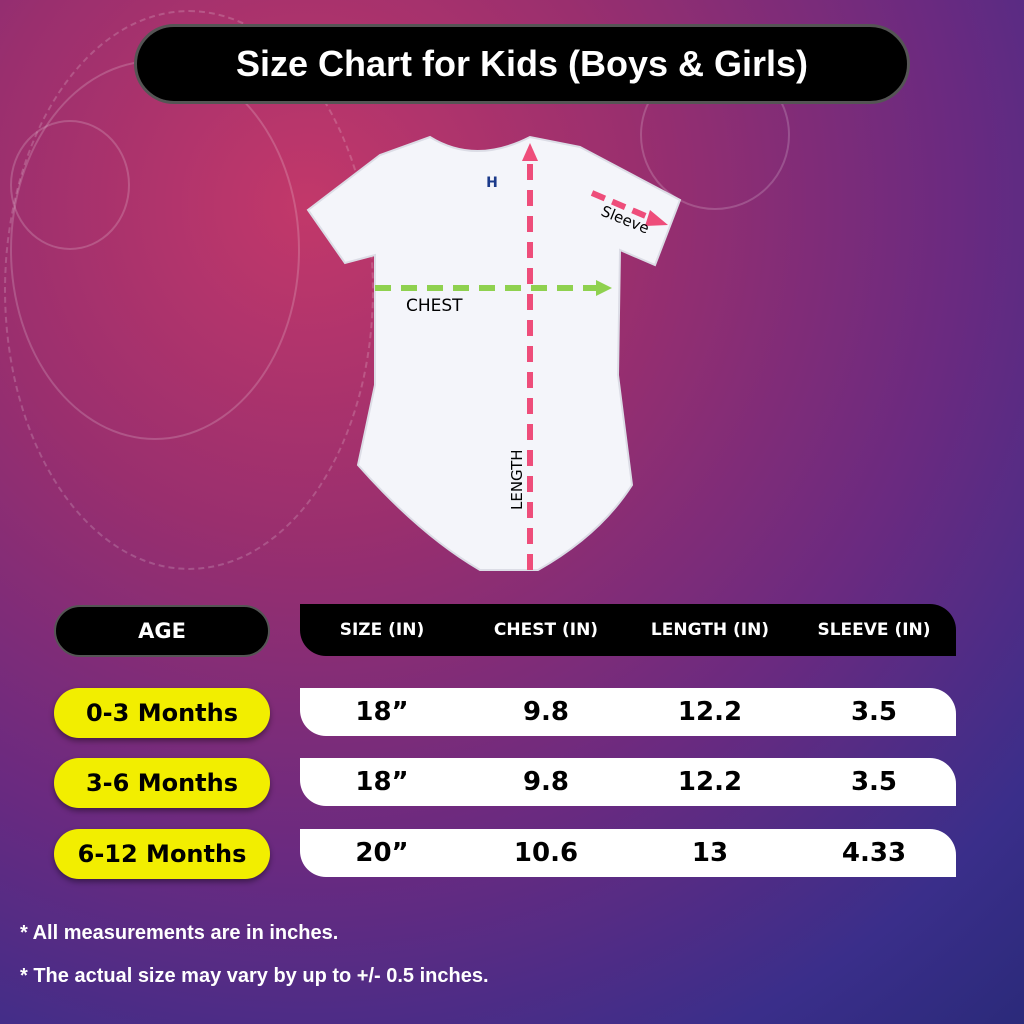 The image size is (1024, 1024). Describe the element at coordinates (874, 630) in the screenshot. I see `header-sleeve: SLEEVE (IN)` at that location.